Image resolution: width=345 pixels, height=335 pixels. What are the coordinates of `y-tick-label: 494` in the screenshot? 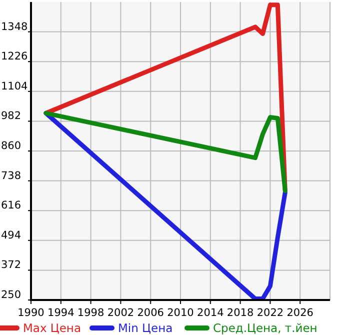 It's located at (11, 235).